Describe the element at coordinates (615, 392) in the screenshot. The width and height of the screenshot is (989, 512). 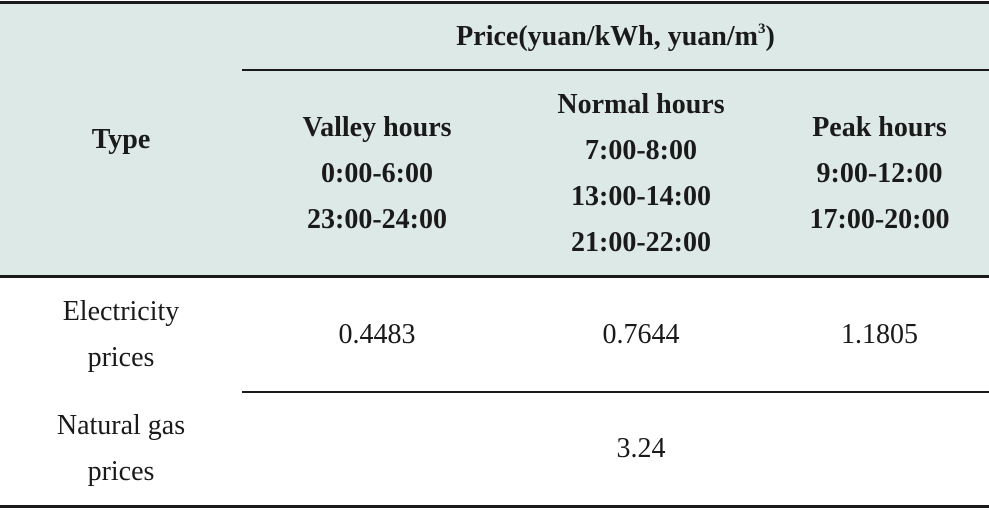
I see `row-rule` at that location.